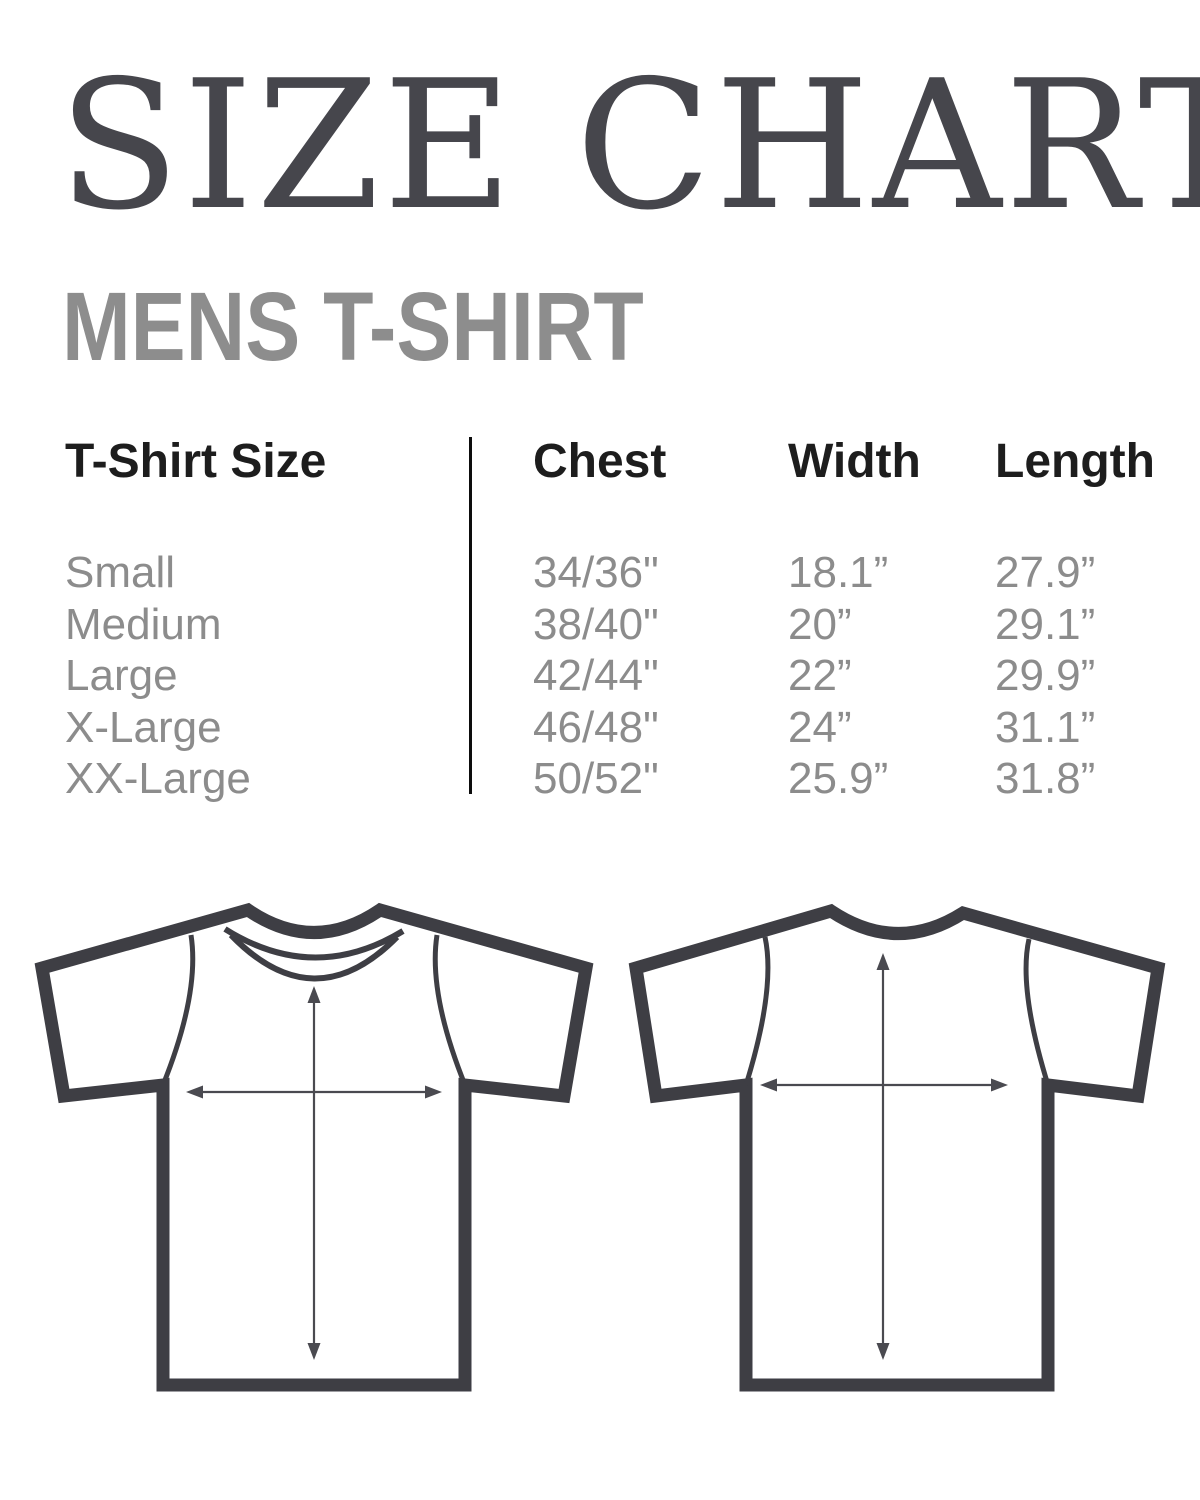  Describe the element at coordinates (121, 675) in the screenshot. I see `size-cell: Large` at that location.